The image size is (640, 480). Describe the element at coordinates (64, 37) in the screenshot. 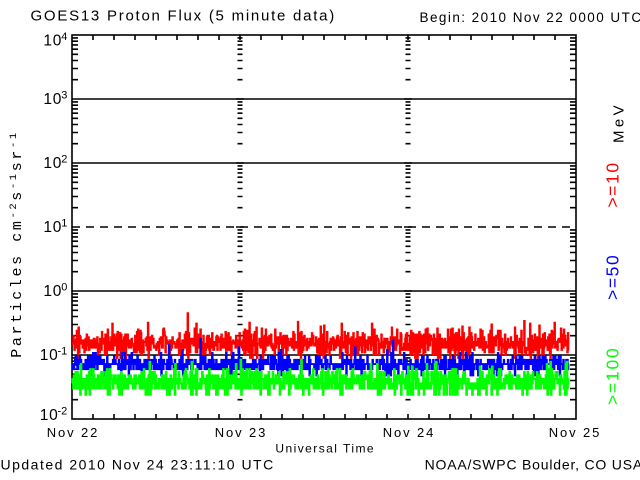

I see `svg-text: 4` at that location.